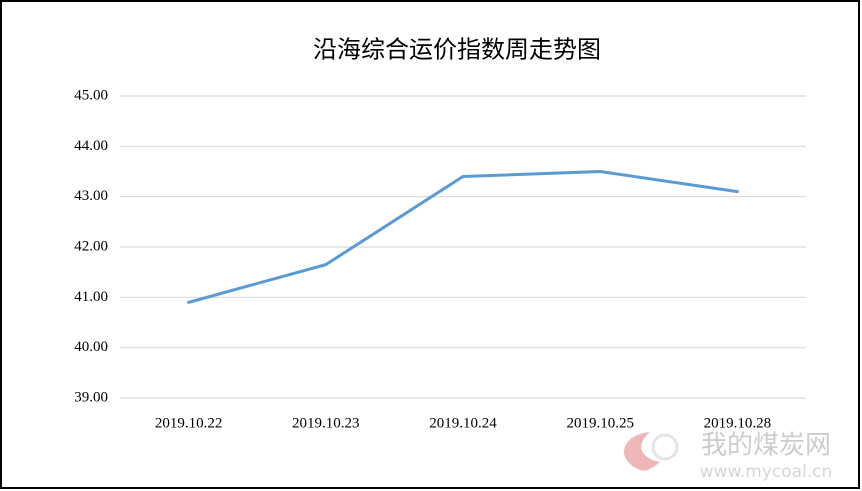 The height and width of the screenshot is (491, 862). Describe the element at coordinates (91, 297) in the screenshot. I see `y-tick-label: 41.00` at that location.